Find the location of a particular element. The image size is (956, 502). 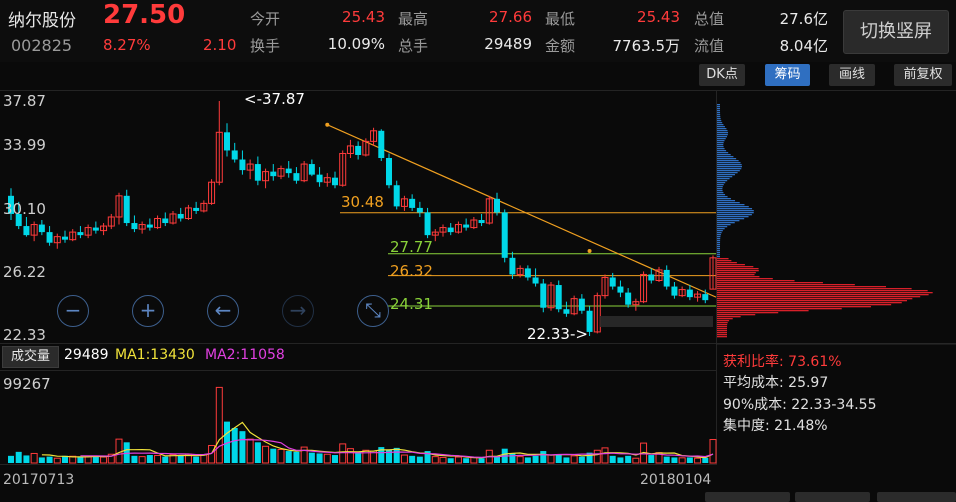

high-marker: <-37.87 is located at coordinates (274, 99).